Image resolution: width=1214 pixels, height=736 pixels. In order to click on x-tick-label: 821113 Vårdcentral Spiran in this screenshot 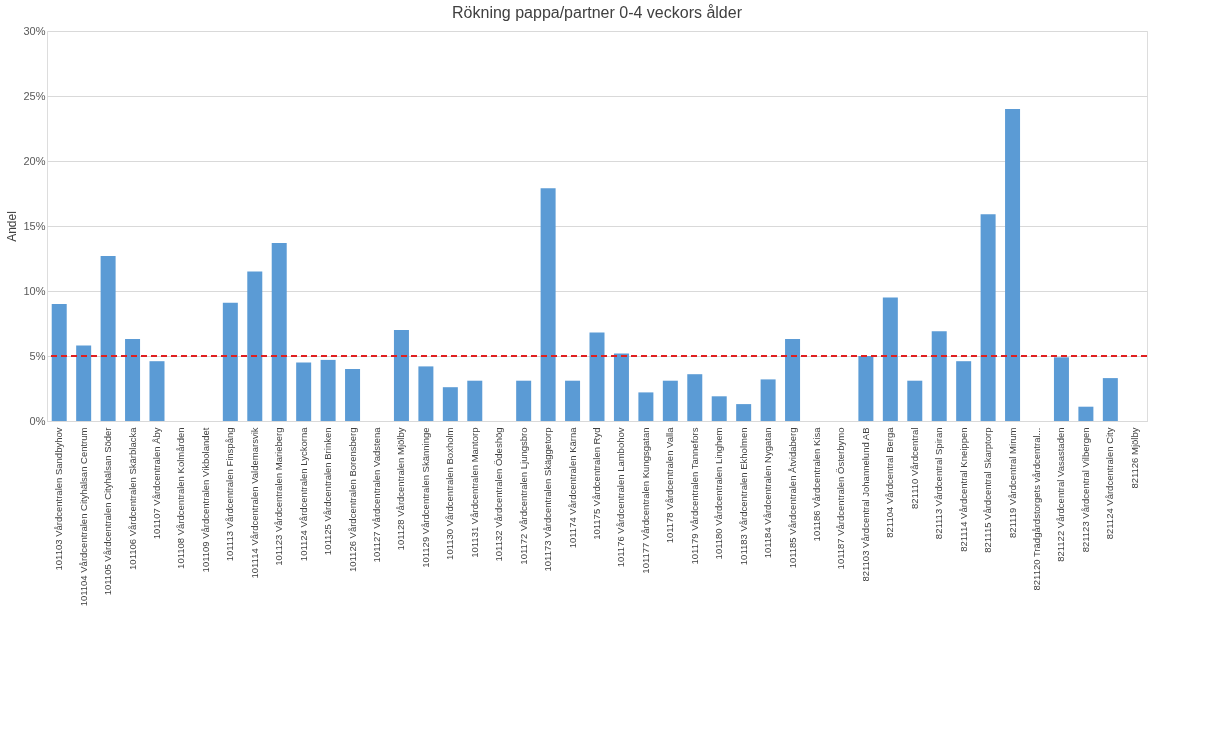, I will do `click(939, 483)`.